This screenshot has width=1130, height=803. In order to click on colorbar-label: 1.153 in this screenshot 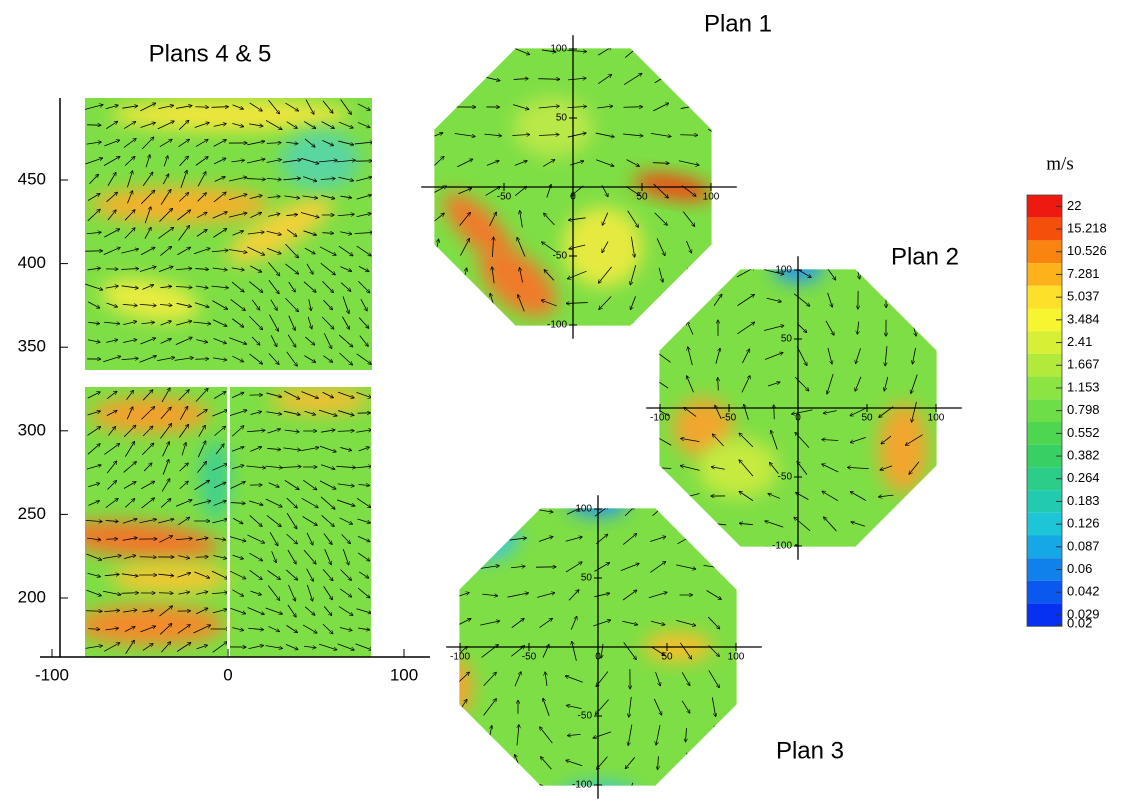, I will do `click(1083, 386)`.